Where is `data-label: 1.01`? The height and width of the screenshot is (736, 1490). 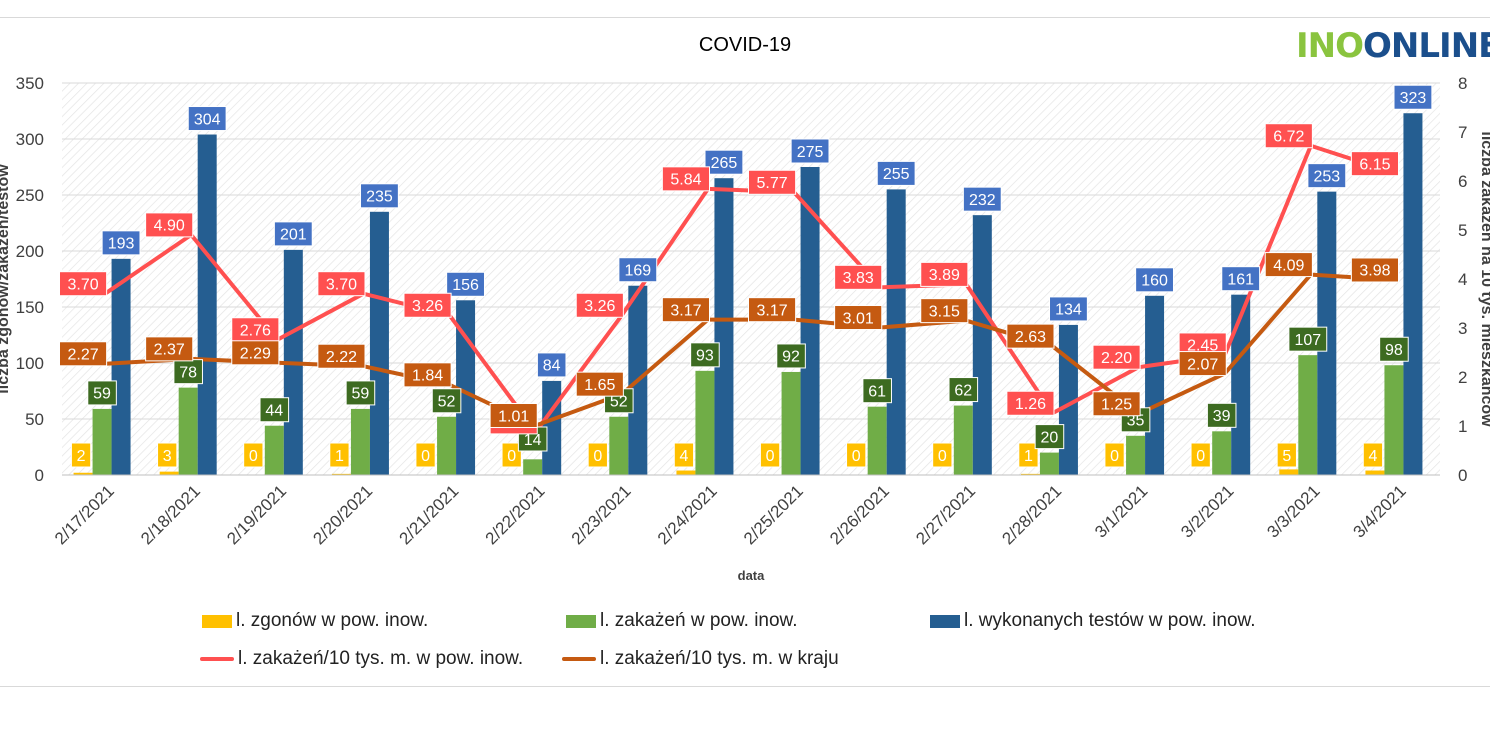
data-label: 1.01 is located at coordinates (513, 416).